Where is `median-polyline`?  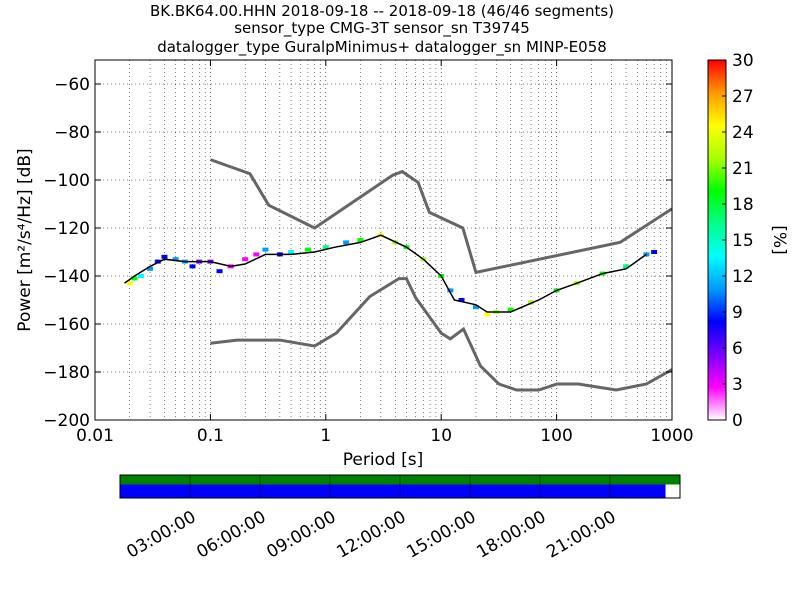
median-polyline is located at coordinates (385, 273).